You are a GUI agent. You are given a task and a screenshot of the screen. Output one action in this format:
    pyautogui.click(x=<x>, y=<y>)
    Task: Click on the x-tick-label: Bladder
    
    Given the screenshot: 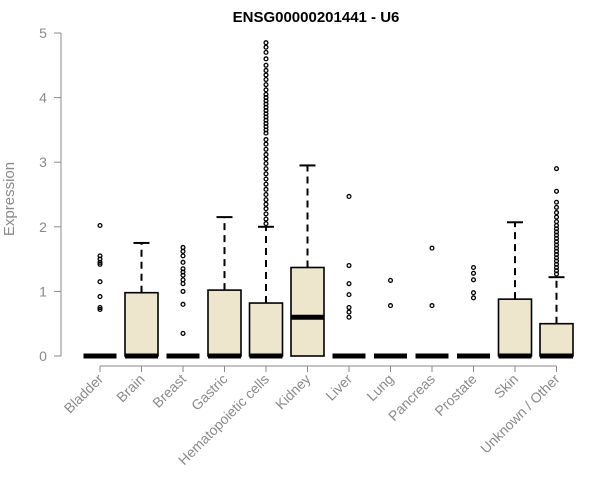 What is the action you would take?
    pyautogui.click(x=84, y=394)
    